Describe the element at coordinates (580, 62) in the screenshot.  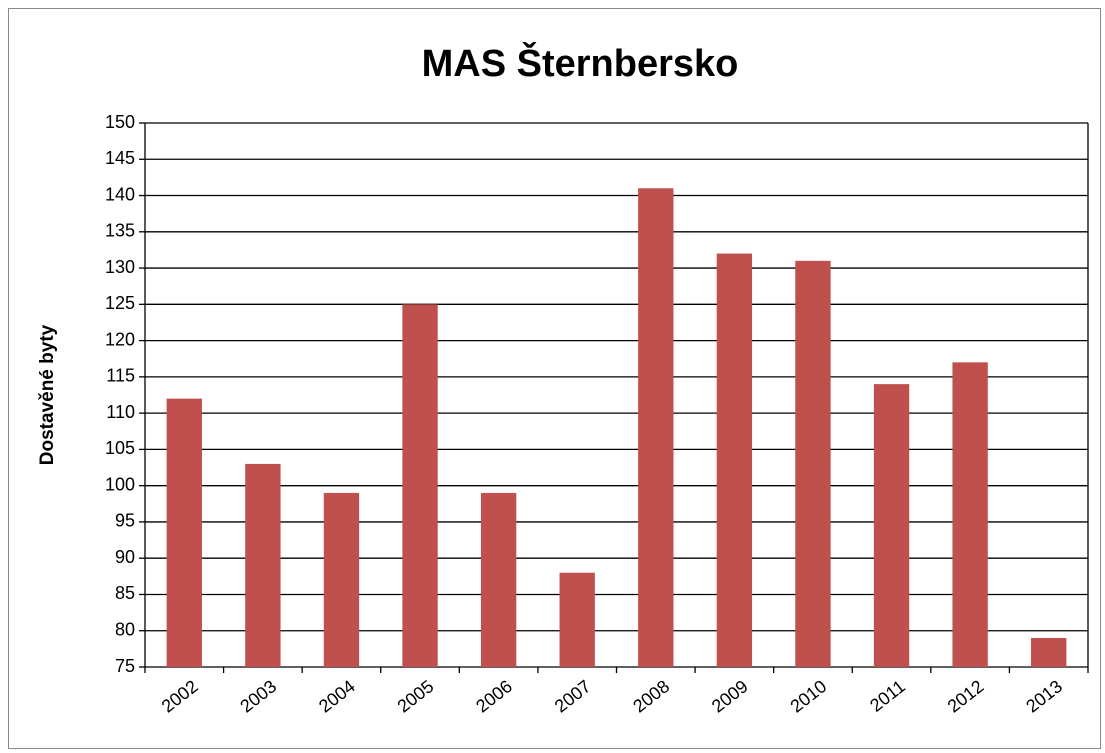
I see `chart-title: MAS Šternbersko` at that location.